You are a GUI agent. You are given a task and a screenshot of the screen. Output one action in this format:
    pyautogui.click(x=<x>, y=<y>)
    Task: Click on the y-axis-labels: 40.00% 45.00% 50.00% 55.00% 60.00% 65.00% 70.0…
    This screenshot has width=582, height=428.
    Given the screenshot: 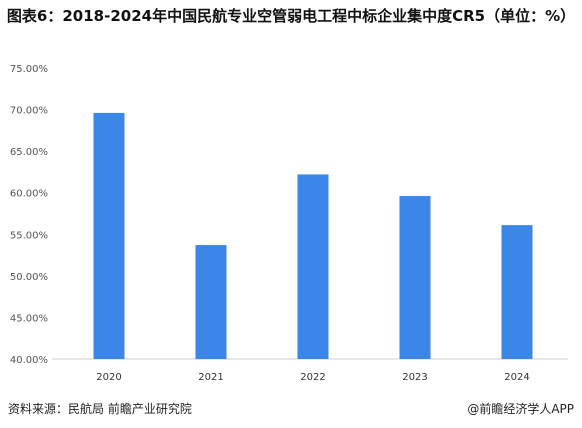 What is the action you would take?
    pyautogui.click(x=29, y=215)
    